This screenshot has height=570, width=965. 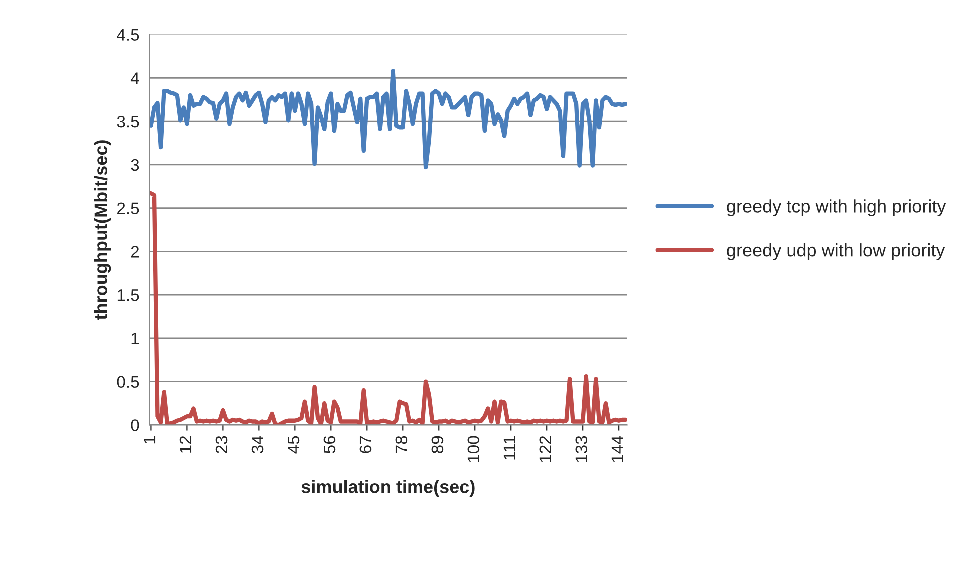 I want to click on x-tick-label: 45, so click(x=294, y=445).